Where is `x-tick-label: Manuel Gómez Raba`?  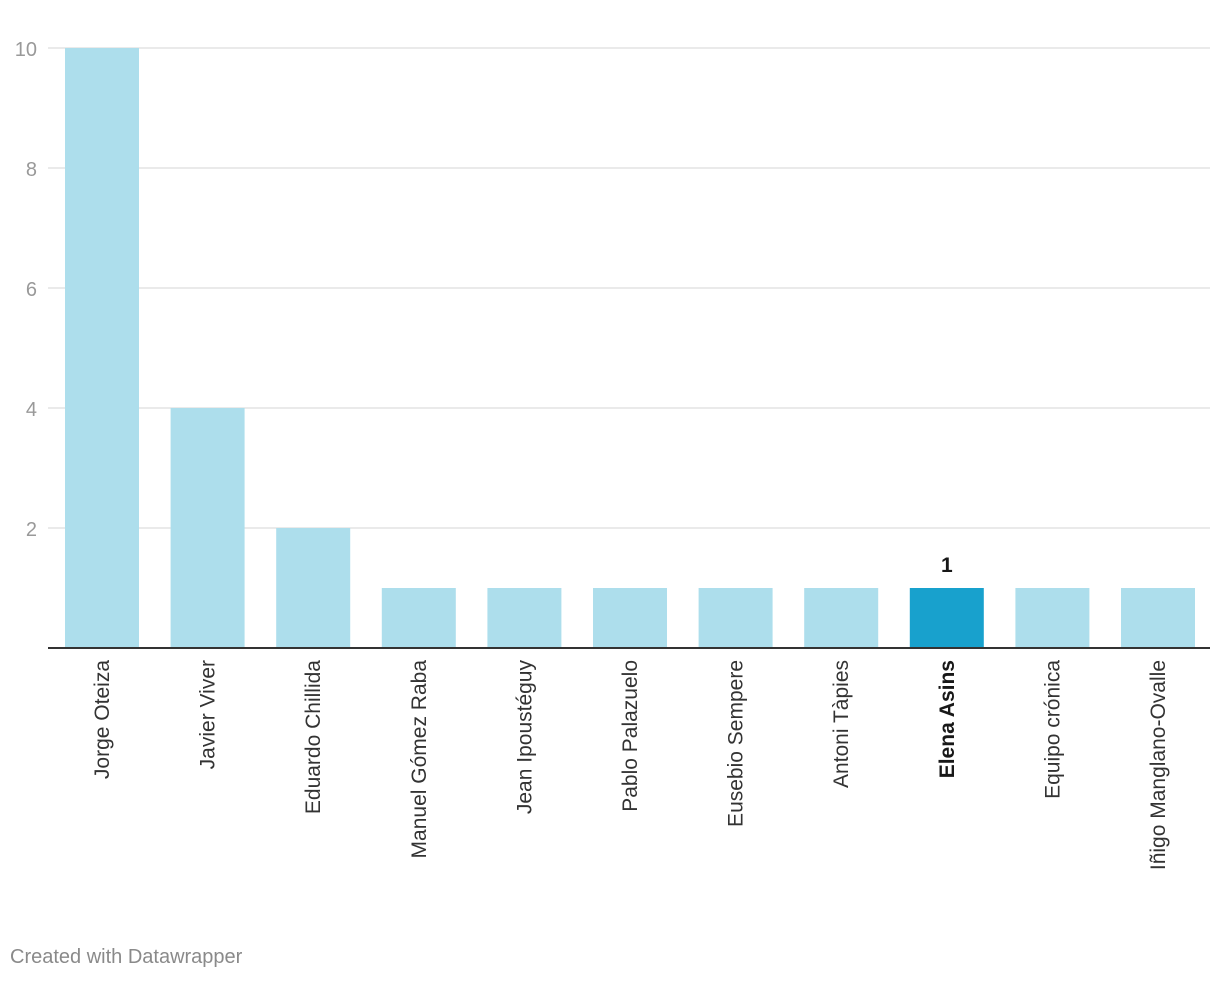
x-tick-label: Manuel Gómez Raba is located at coordinates (419, 759).